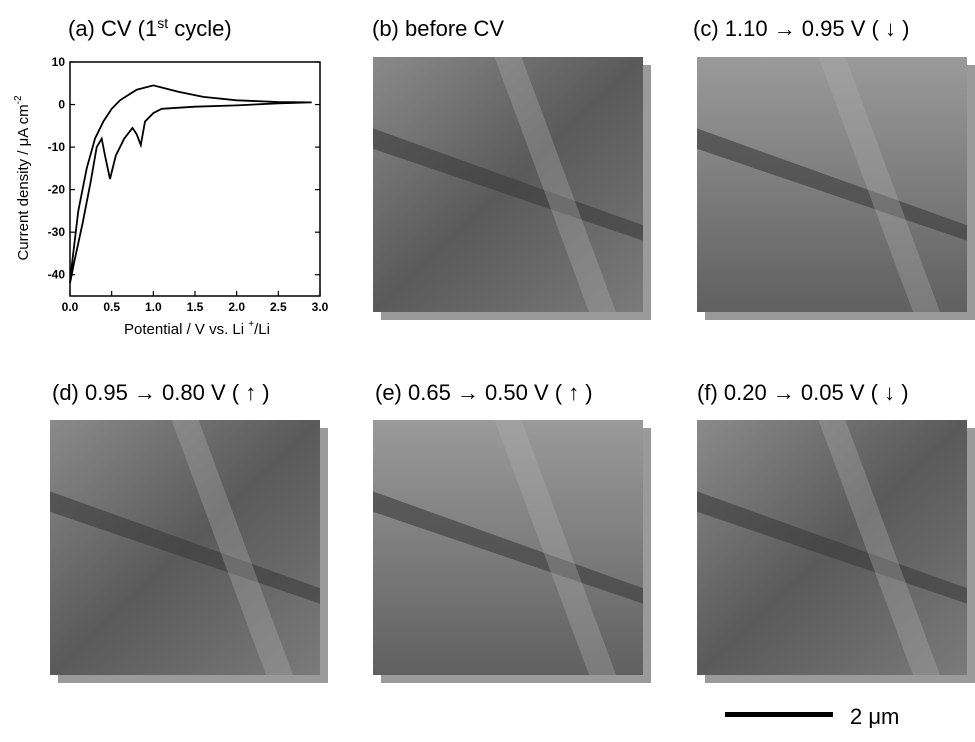 The image size is (975, 742). Describe the element at coordinates (57, 275) in the screenshot. I see `y-tick-label: -40` at that location.